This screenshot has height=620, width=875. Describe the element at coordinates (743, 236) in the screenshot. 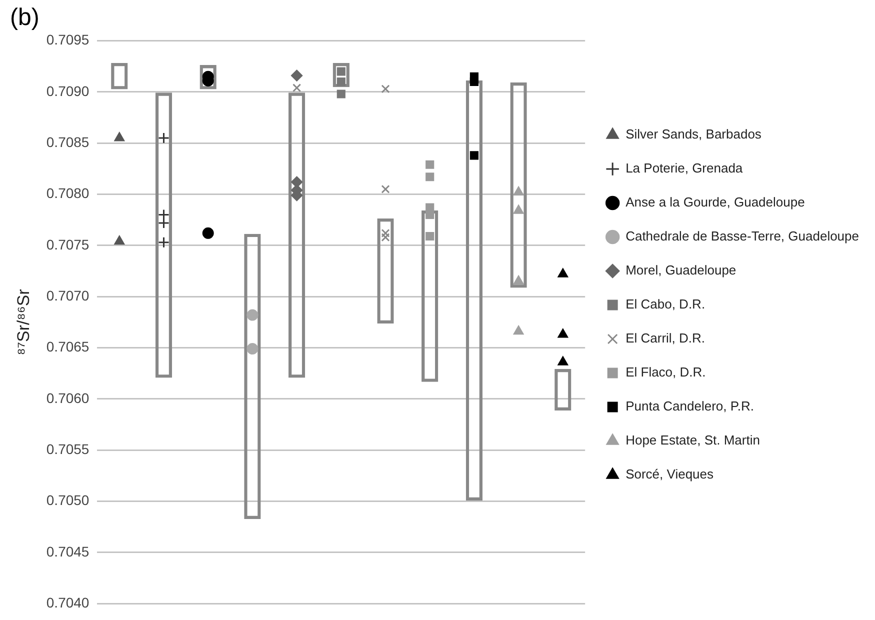

I see `legend-label: Cathedrale de Basse-Terre, Guadeloupe` at that location.